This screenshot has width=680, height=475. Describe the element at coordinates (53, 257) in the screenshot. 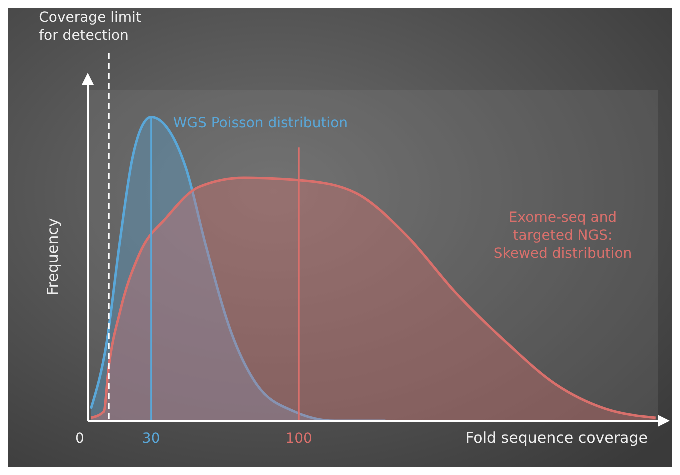

I see `y-axis-title: Frequency` at that location.